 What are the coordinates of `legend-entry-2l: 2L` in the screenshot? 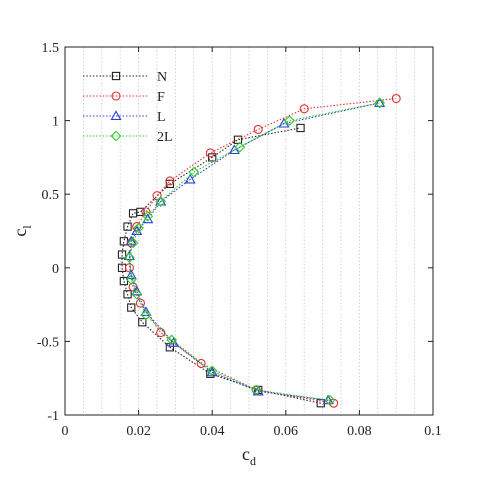 It's located at (128, 137).